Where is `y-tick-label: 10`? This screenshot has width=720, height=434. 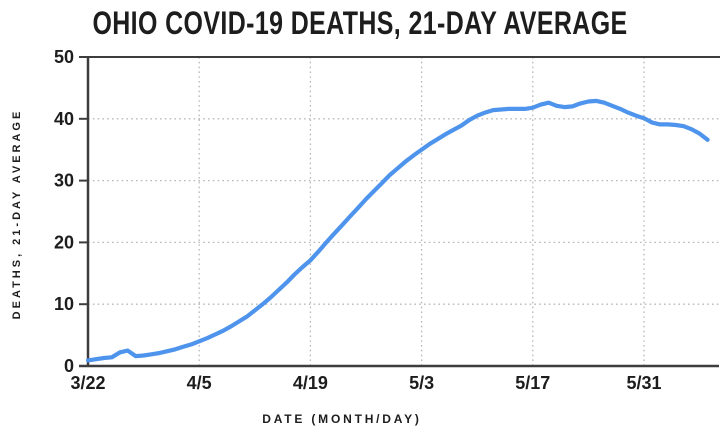
y-tick-label: 10 is located at coordinates (64, 304).